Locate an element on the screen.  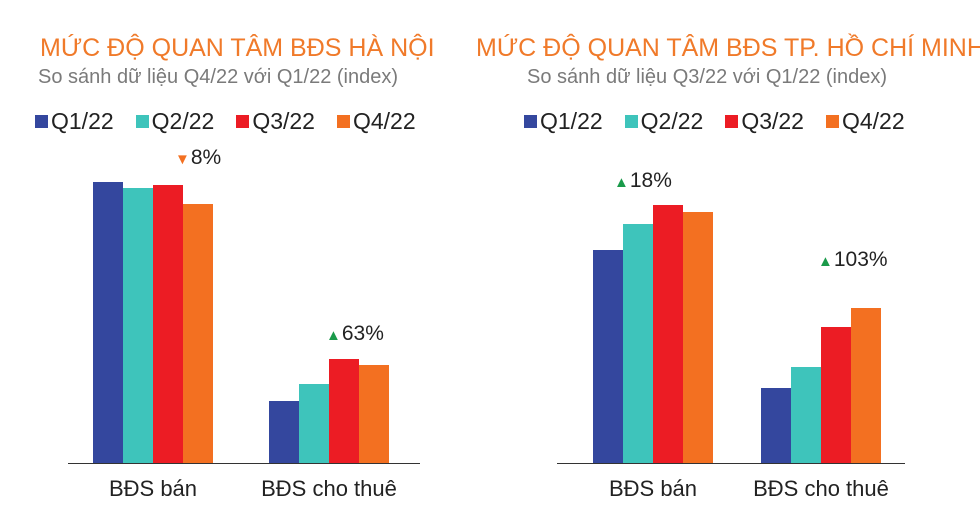
chart-subtitle: So sánh dữ liệu Q4/22 với Q1/22 (index) is located at coordinates (218, 77).